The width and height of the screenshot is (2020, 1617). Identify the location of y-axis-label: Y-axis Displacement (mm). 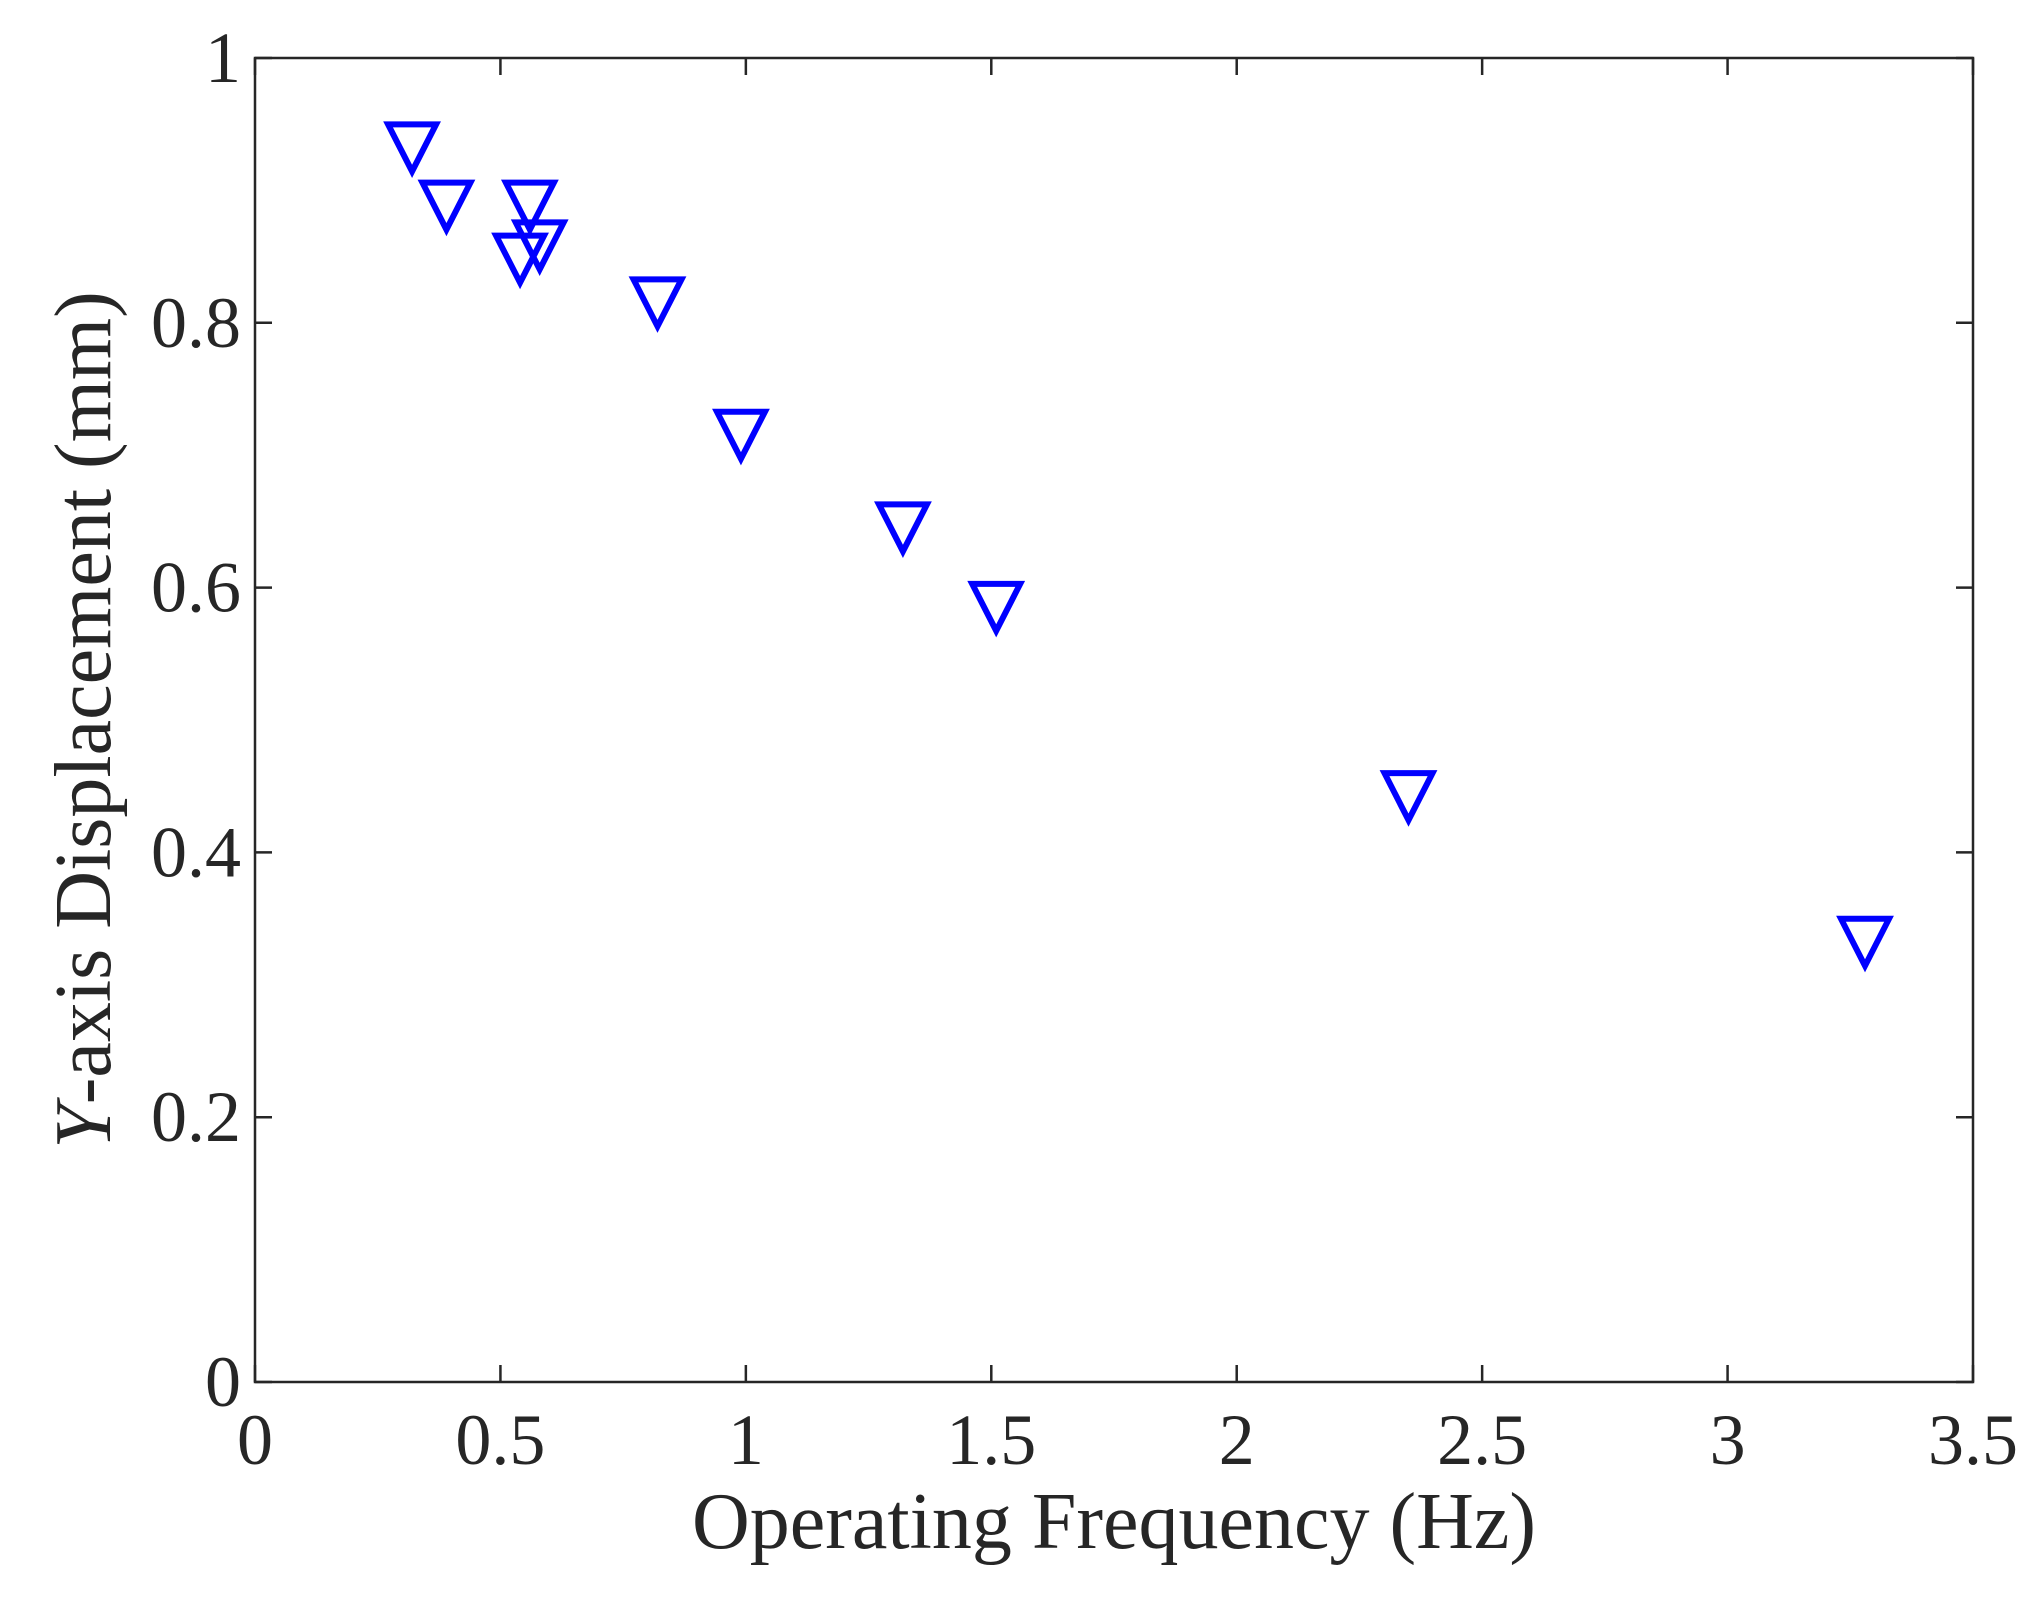
(84, 720).